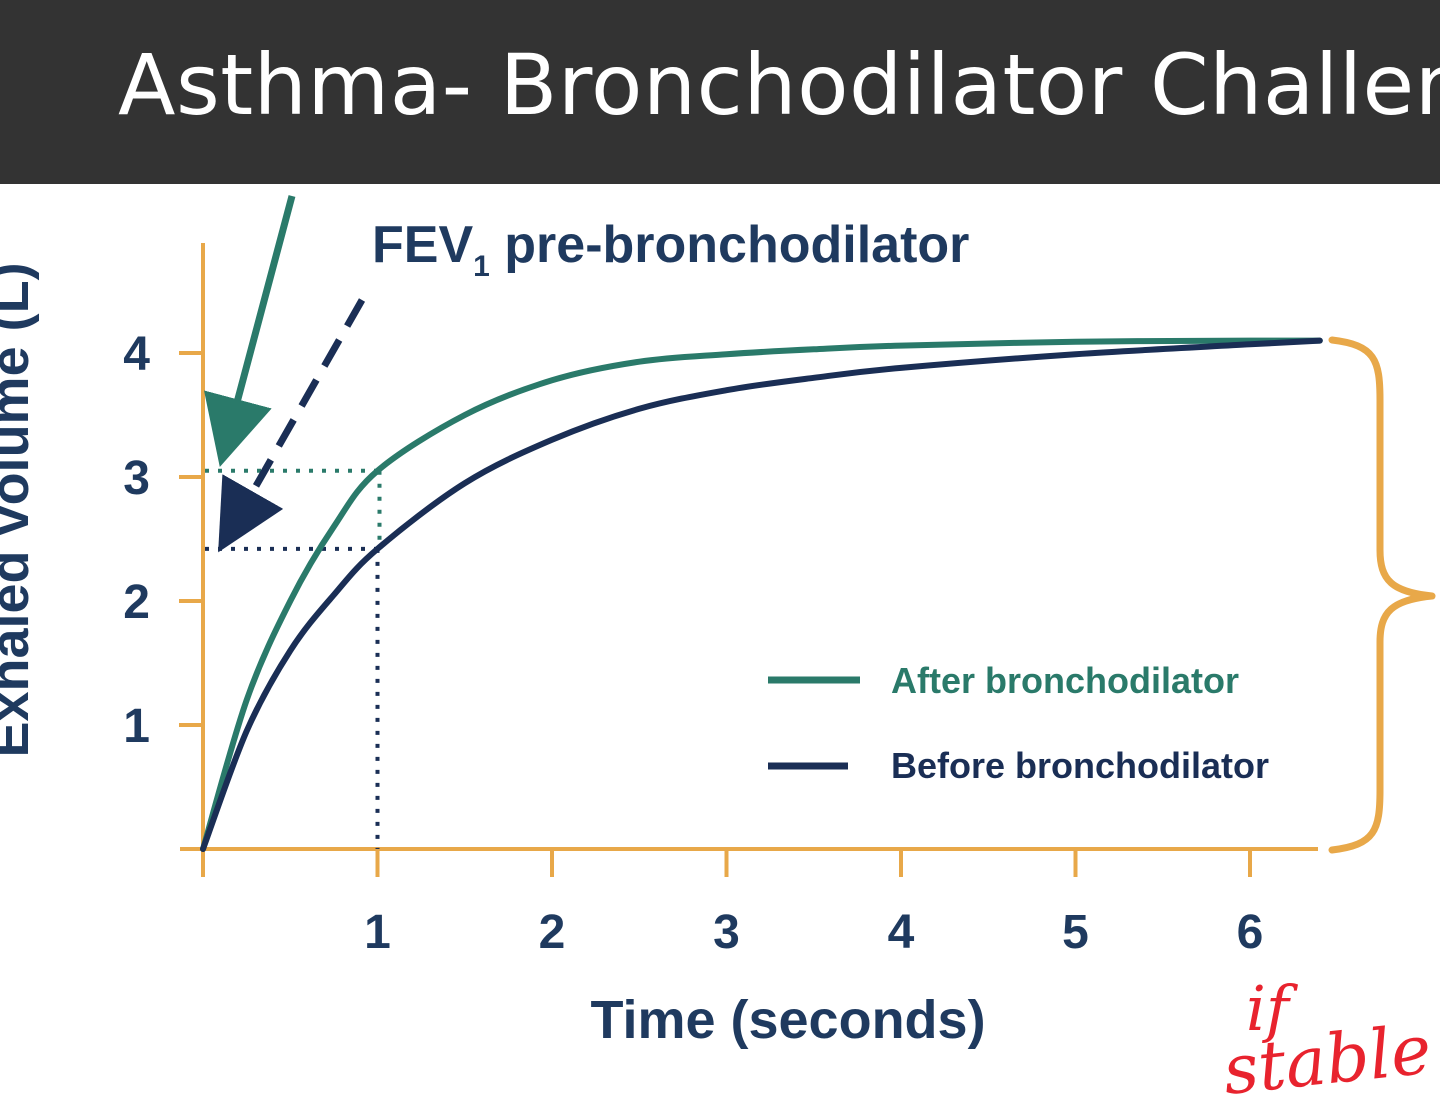 Image resolution: width=1440 pixels, height=1117 pixels. What do you see at coordinates (901, 932) in the screenshot?
I see `x-tick-label: 4` at bounding box center [901, 932].